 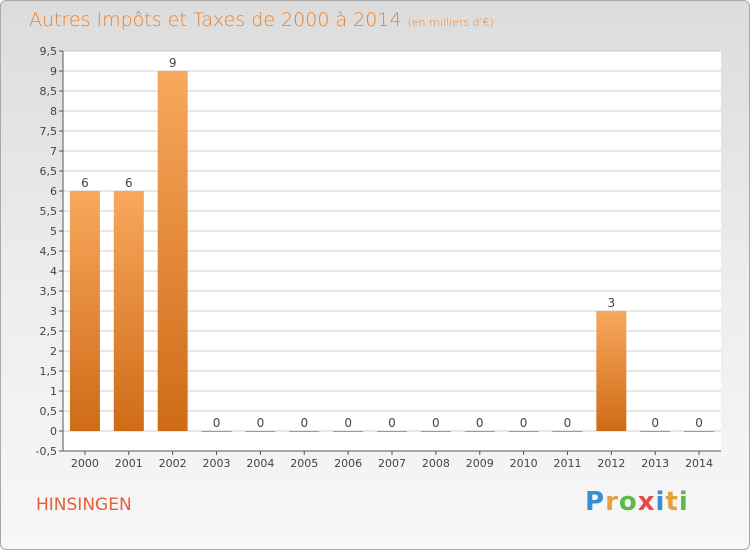 What do you see at coordinates (49, 51) in the screenshot?
I see `y-tick-label: 9,5` at bounding box center [49, 51].